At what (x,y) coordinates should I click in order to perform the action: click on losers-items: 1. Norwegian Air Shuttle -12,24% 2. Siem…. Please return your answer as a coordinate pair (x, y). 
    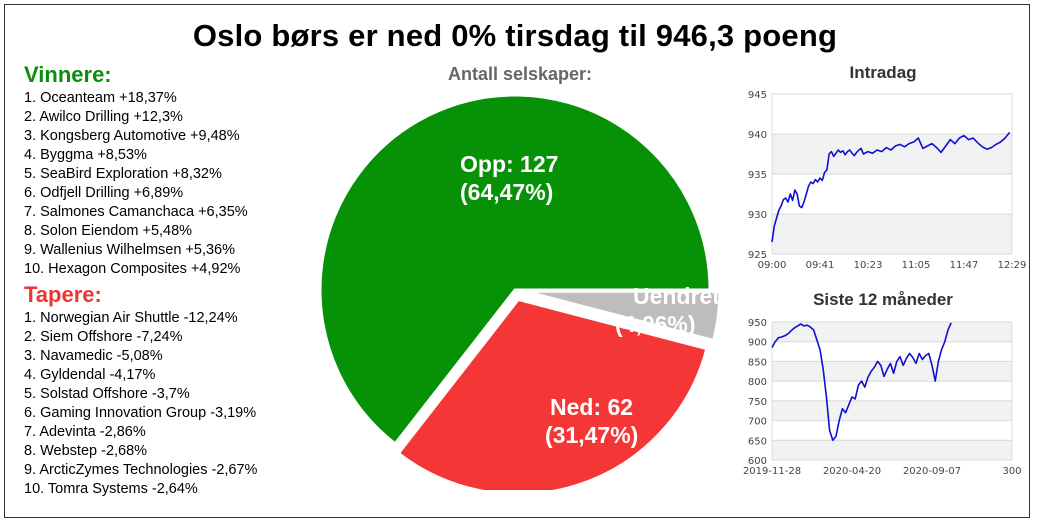
    Looking at the image, I should click on (140, 404).